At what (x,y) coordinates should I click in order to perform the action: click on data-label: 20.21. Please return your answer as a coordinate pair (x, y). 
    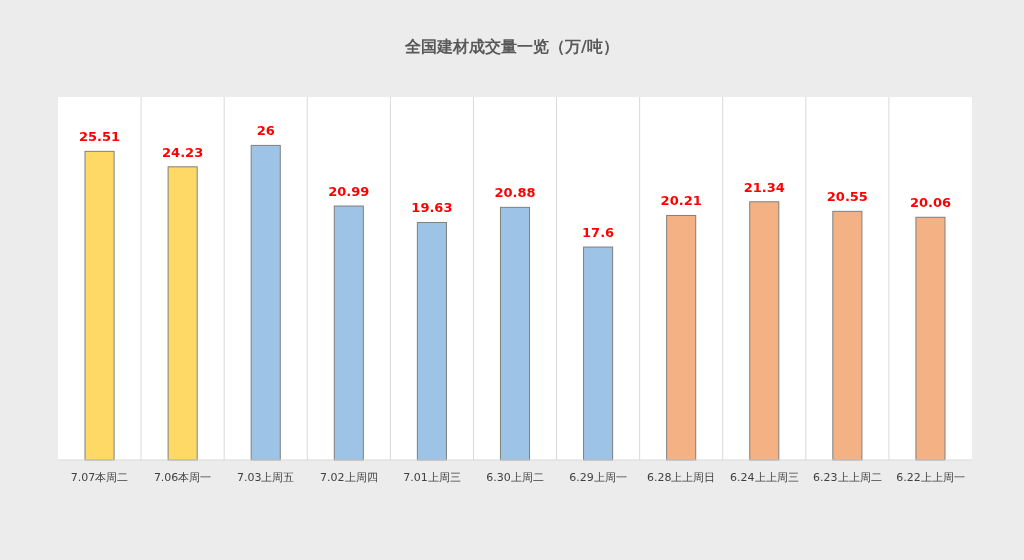
    Looking at the image, I should click on (681, 201).